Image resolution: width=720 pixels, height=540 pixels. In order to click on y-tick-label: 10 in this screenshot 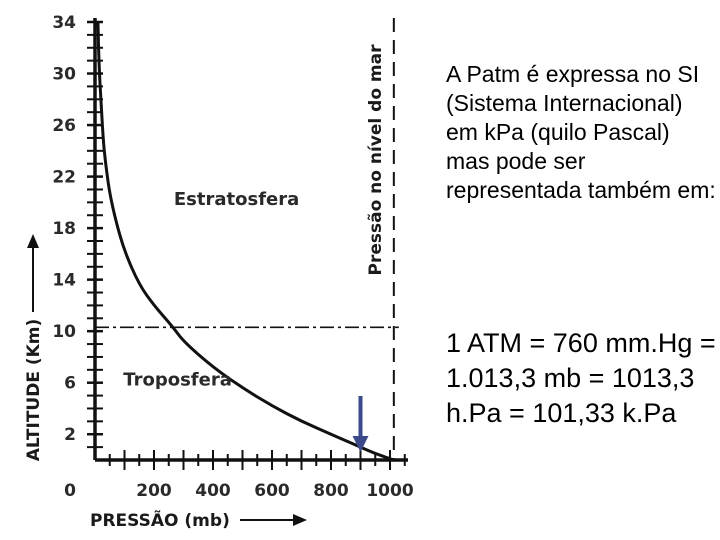, I will do `click(64, 332)`.